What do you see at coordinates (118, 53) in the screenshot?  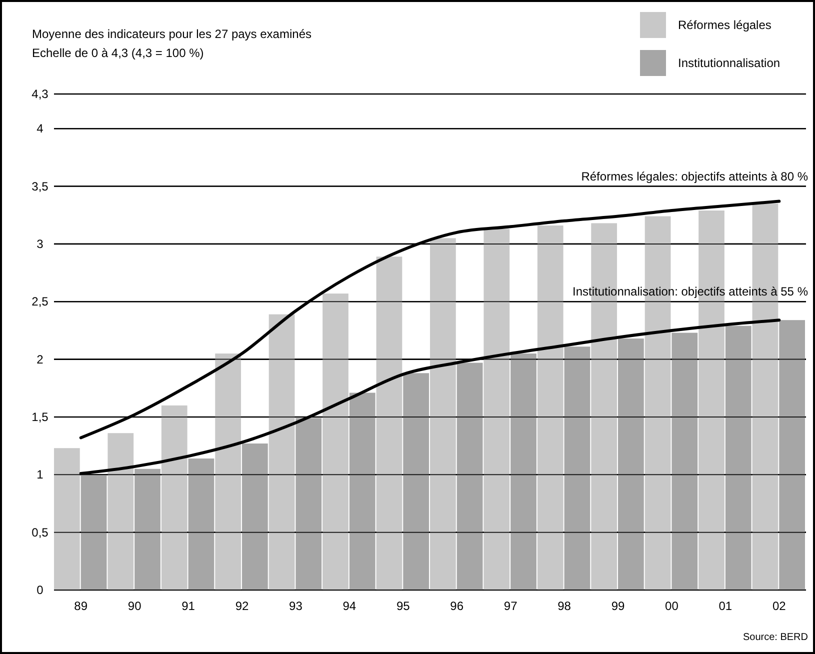 I see `chart-subtitle: Echelle de 0 à 4,3 (4,3 = 100 %)` at bounding box center [118, 53].